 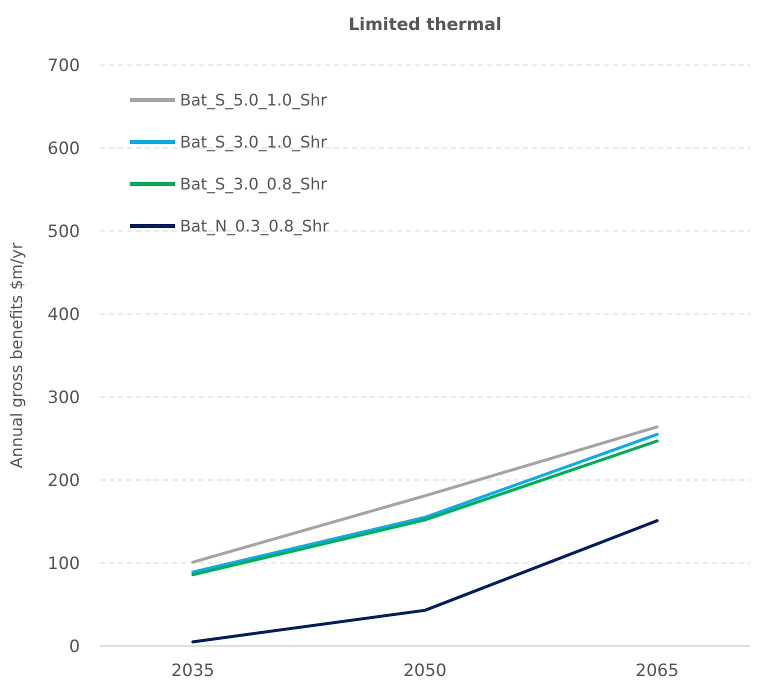 What do you see at coordinates (64, 480) in the screenshot?
I see `y-tick-label: 200` at bounding box center [64, 480].